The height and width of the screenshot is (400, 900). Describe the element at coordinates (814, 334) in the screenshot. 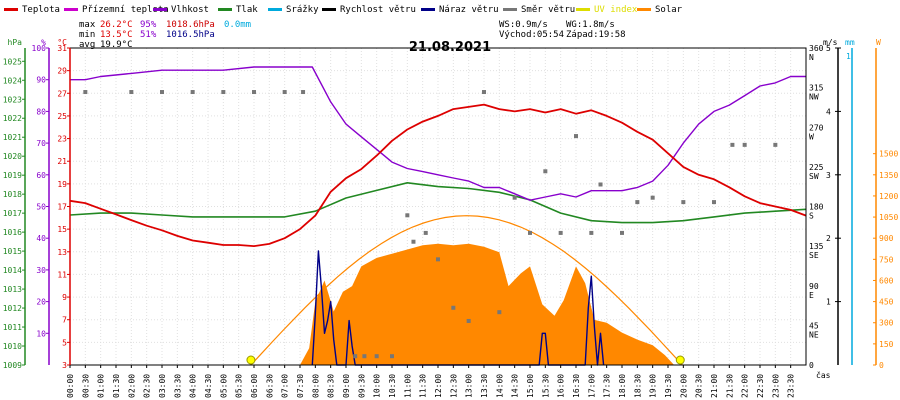

I see `direction-compass-label: NE` at that location.